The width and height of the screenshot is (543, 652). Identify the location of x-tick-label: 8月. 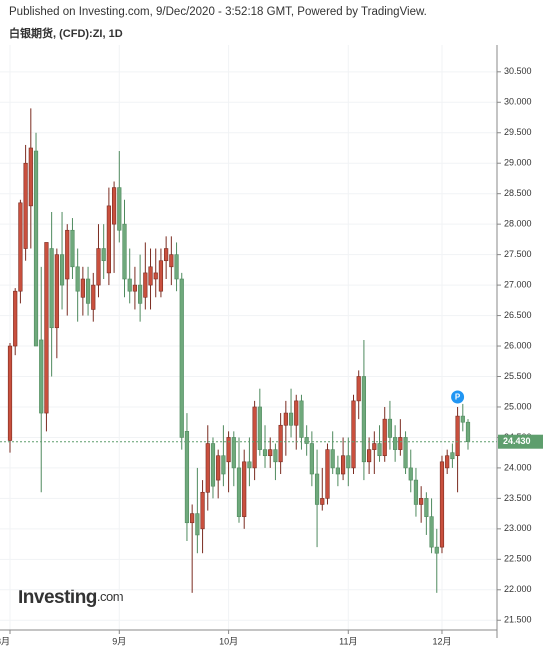
(5, 641).